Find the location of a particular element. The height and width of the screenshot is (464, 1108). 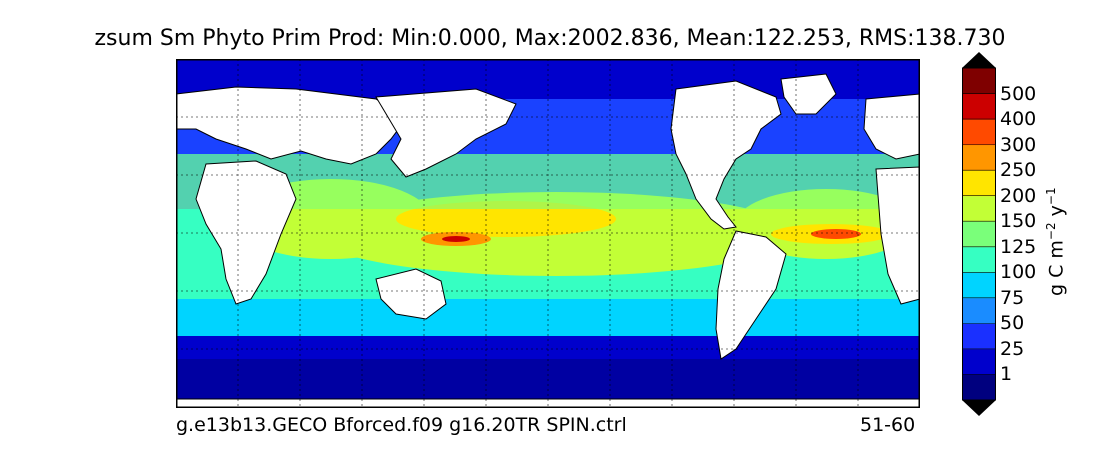

colorbar-tick-label: 100 is located at coordinates (1018, 272).